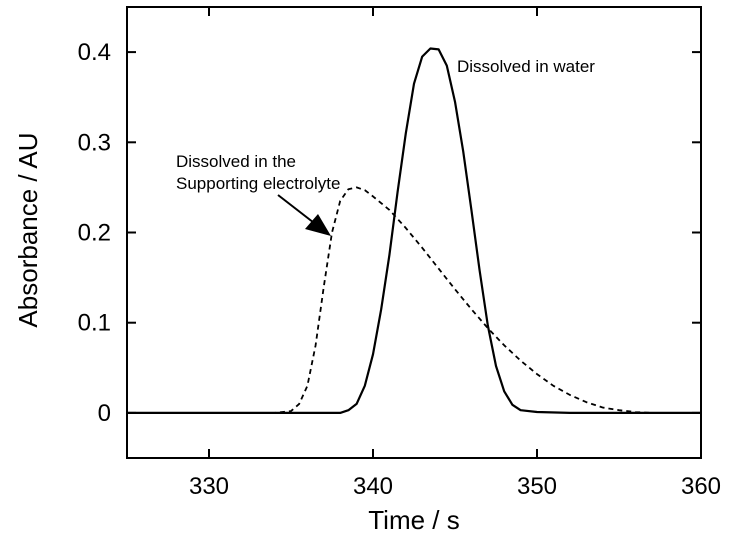  I want to click on y-tick-label: 0.2, so click(94, 233).